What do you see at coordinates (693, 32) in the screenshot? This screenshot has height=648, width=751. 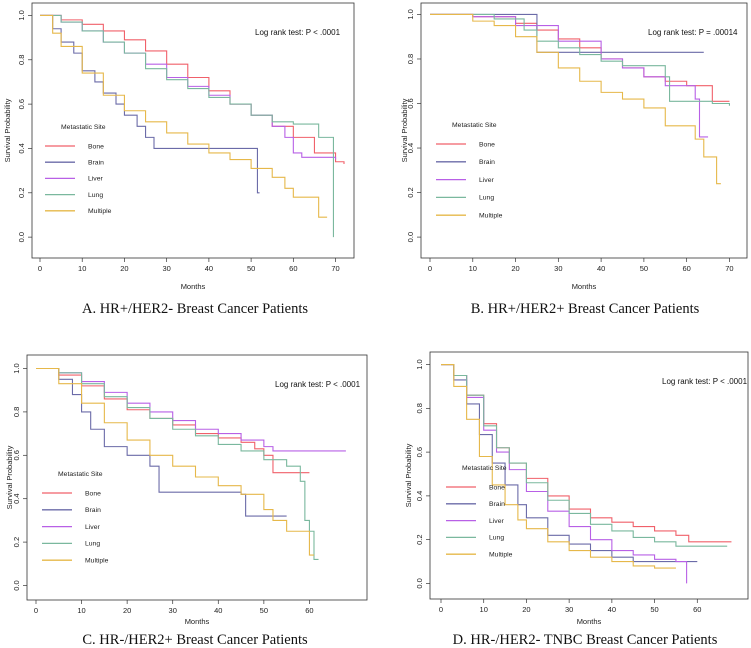 I see `log-rank-annotation: Log rank test: P = .00014` at bounding box center [693, 32].